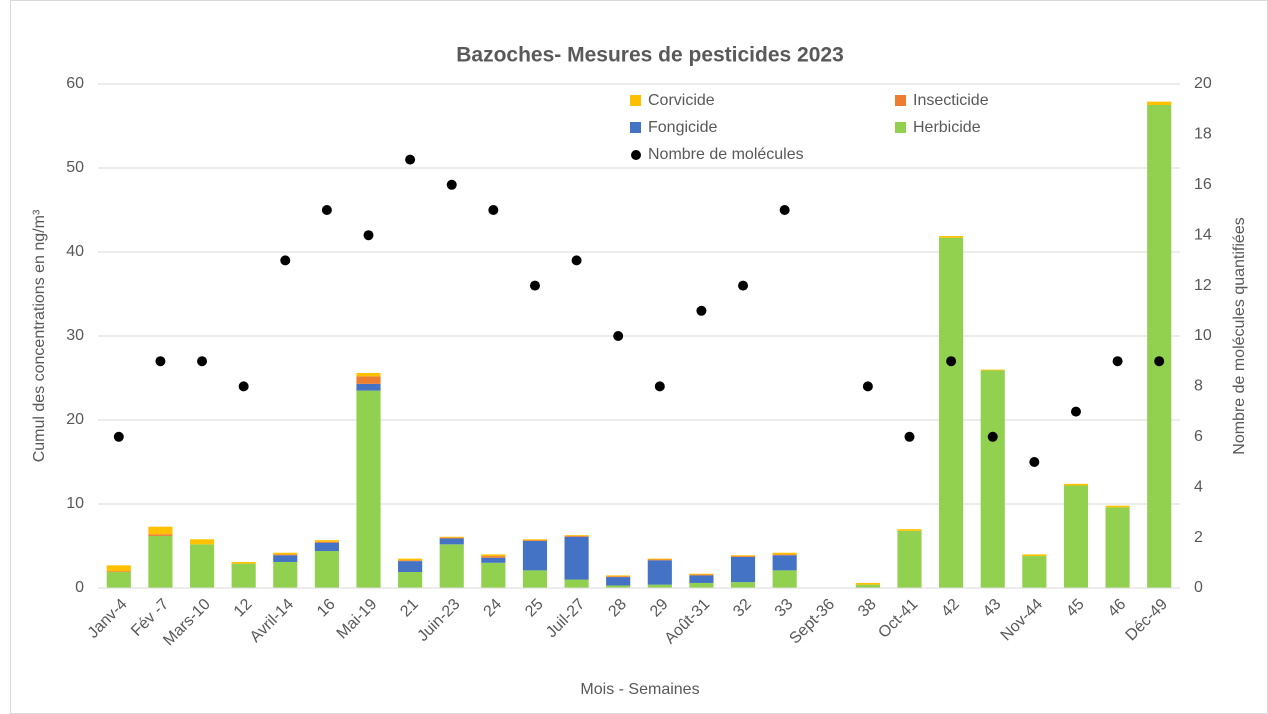 Image resolution: width=1268 pixels, height=714 pixels. Describe the element at coordinates (75, 83) in the screenshot. I see `y-tick-label: 60` at that location.